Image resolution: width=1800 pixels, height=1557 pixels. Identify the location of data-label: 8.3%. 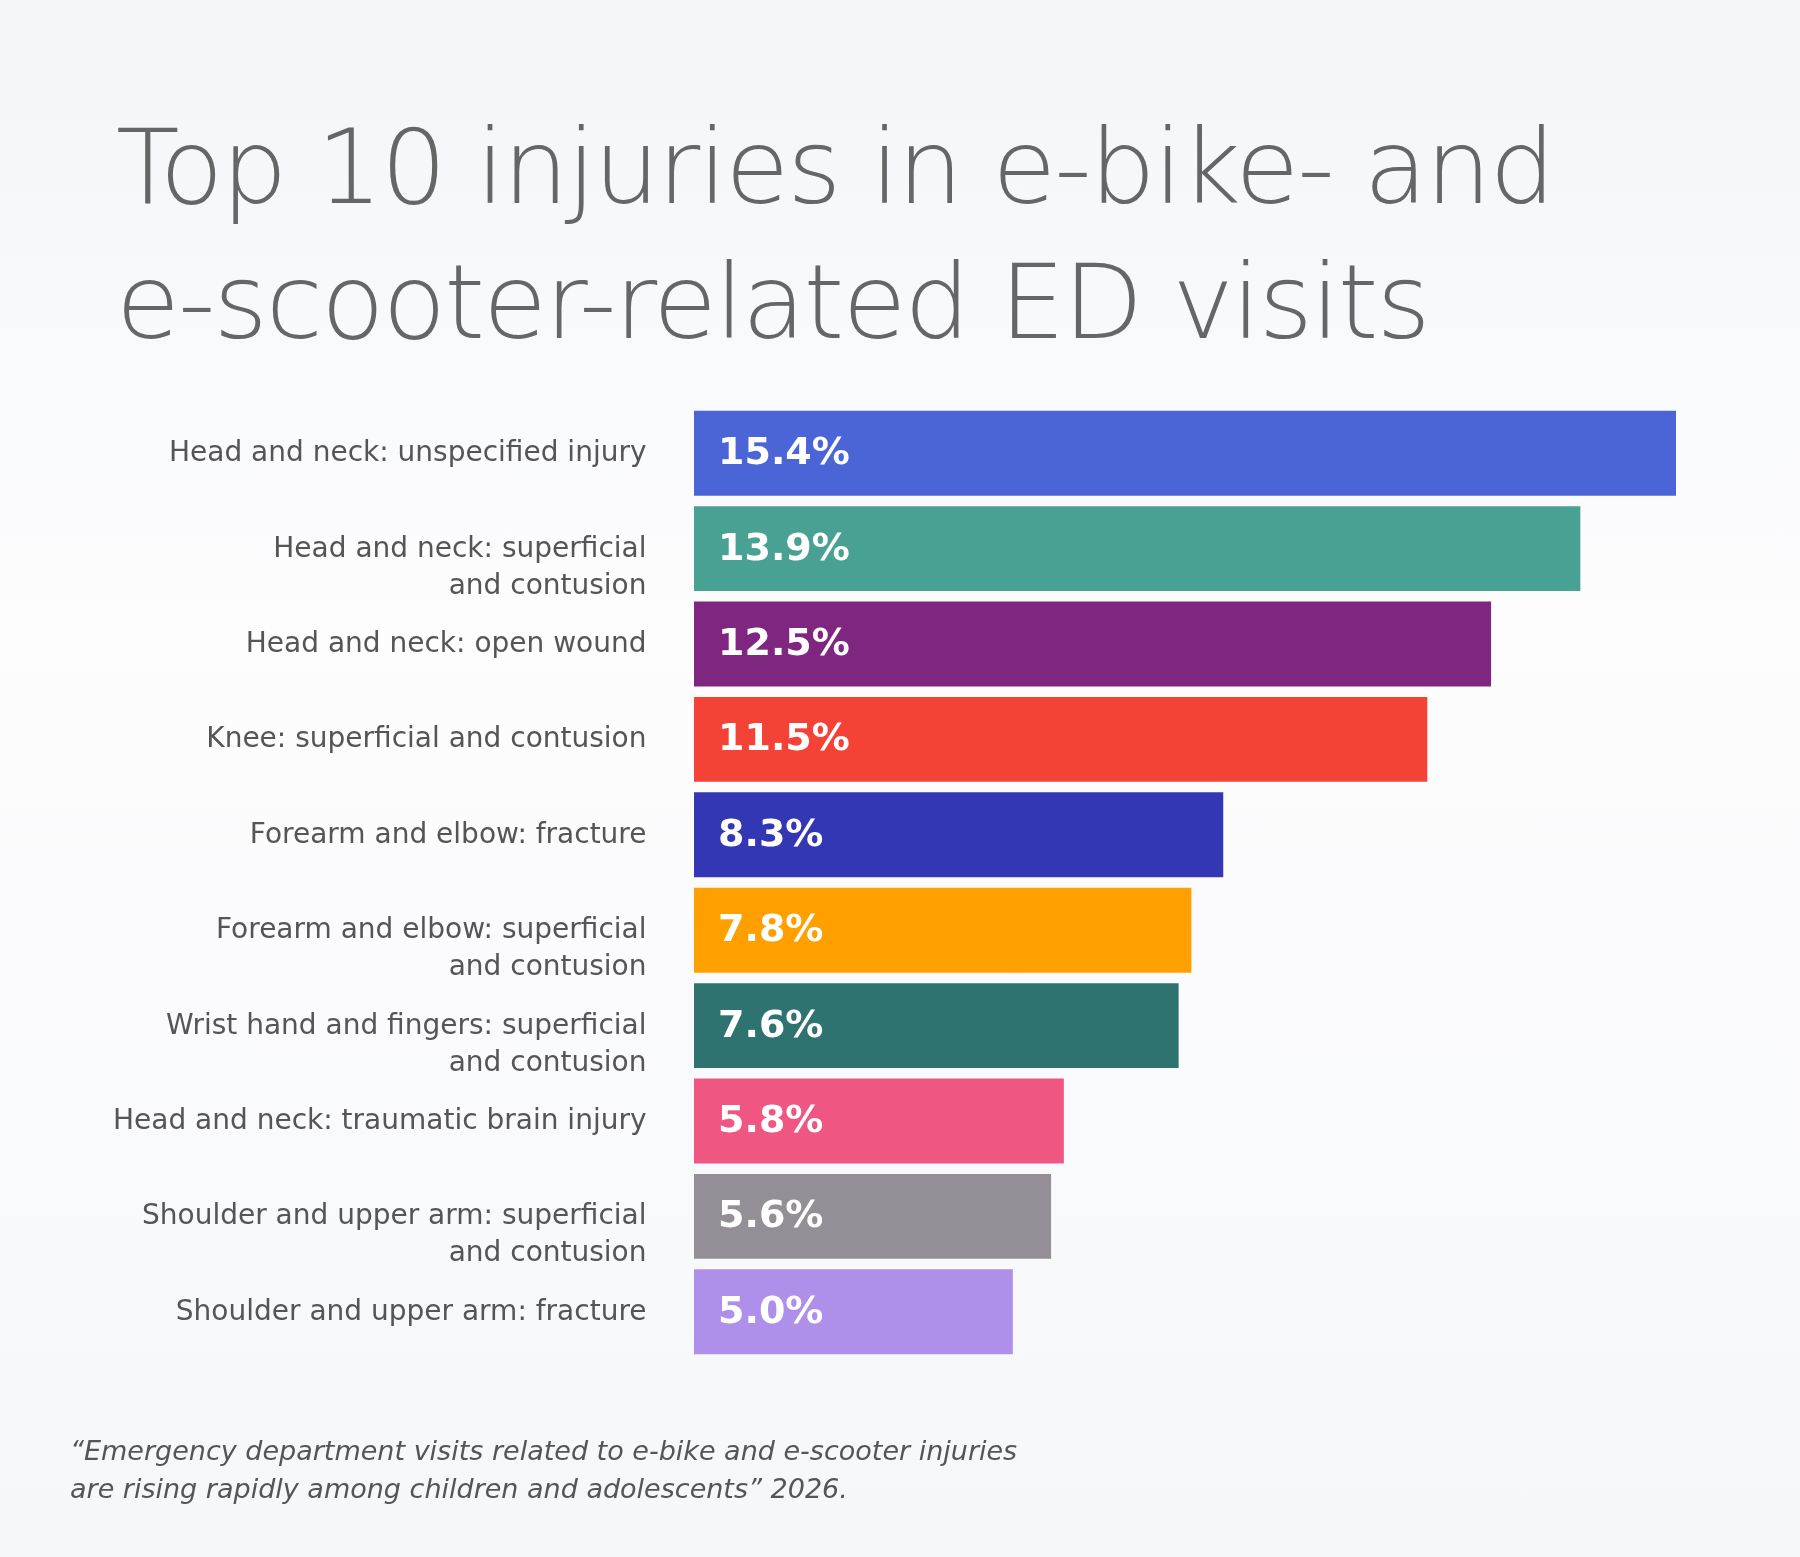
(771, 832).